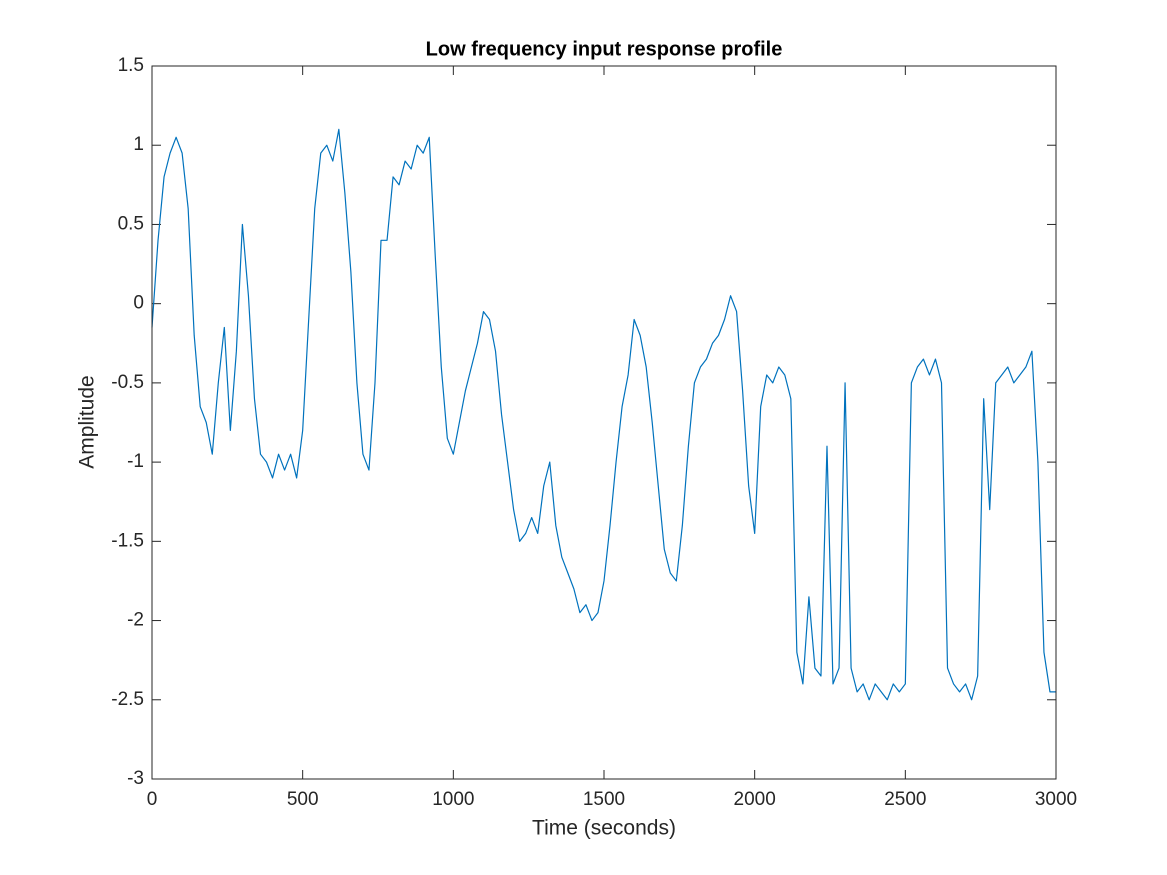  Describe the element at coordinates (127, 699) in the screenshot. I see `y-tick-label: -2.5` at that location.